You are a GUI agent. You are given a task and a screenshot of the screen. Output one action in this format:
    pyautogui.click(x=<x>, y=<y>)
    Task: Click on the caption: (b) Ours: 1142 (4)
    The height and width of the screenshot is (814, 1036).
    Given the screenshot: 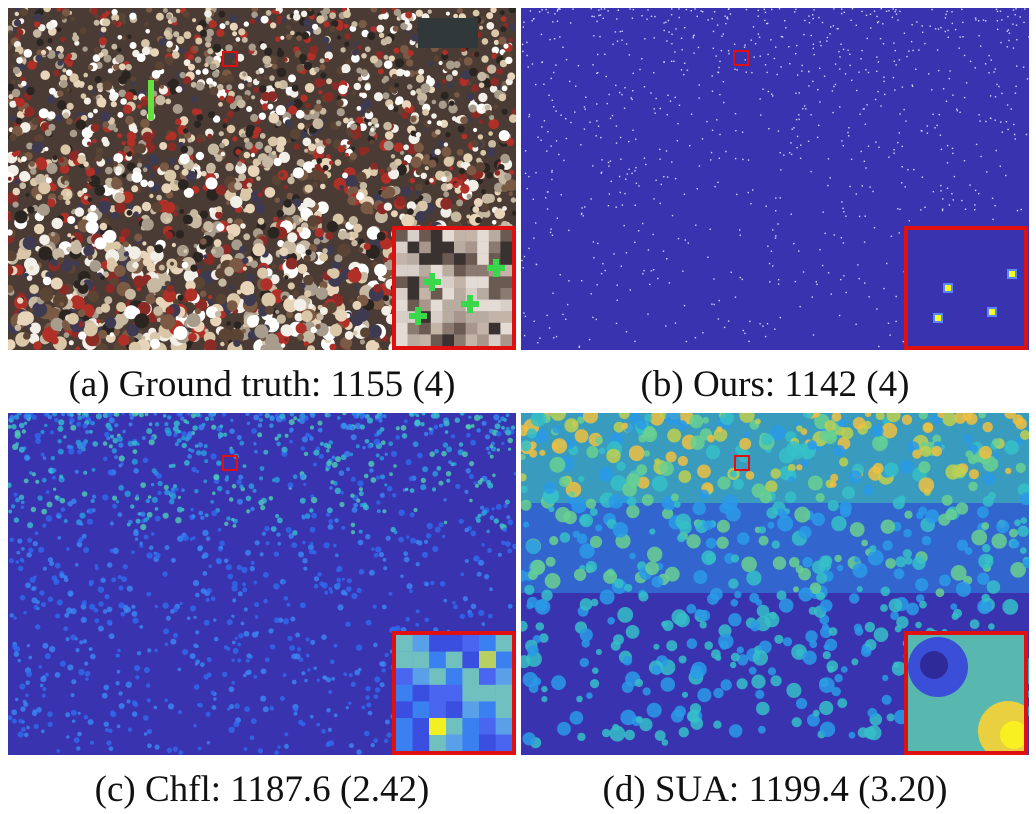 What is the action you would take?
    pyautogui.click(x=775, y=384)
    